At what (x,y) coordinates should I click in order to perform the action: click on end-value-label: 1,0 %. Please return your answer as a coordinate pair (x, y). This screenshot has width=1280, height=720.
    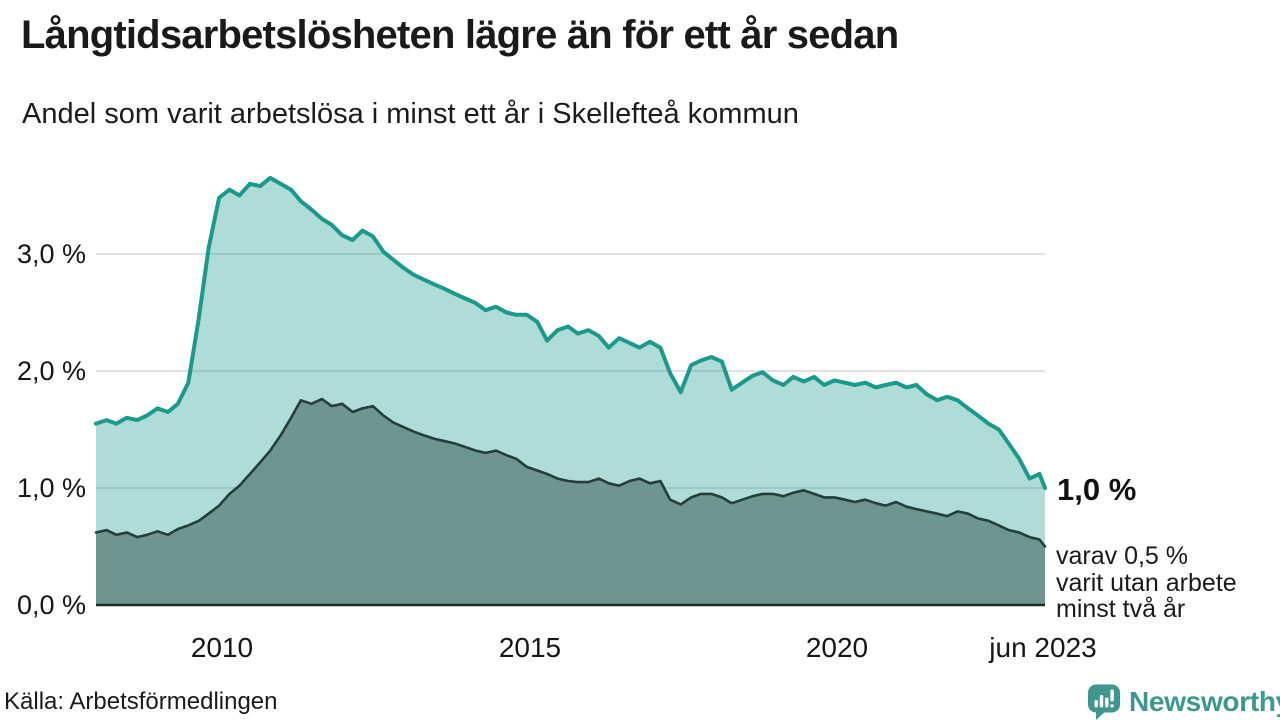
    Looking at the image, I should click on (1097, 489).